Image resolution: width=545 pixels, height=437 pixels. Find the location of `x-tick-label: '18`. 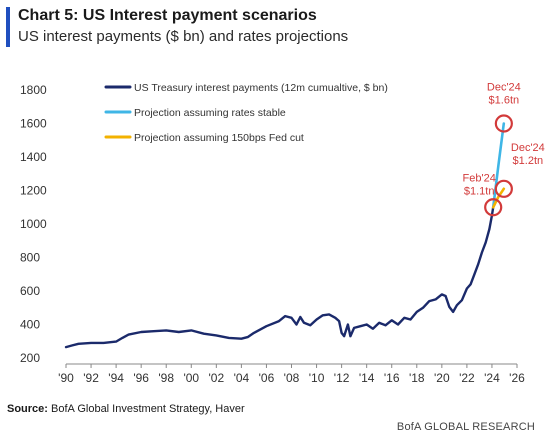

x-tick-label: '18 is located at coordinates (417, 378).